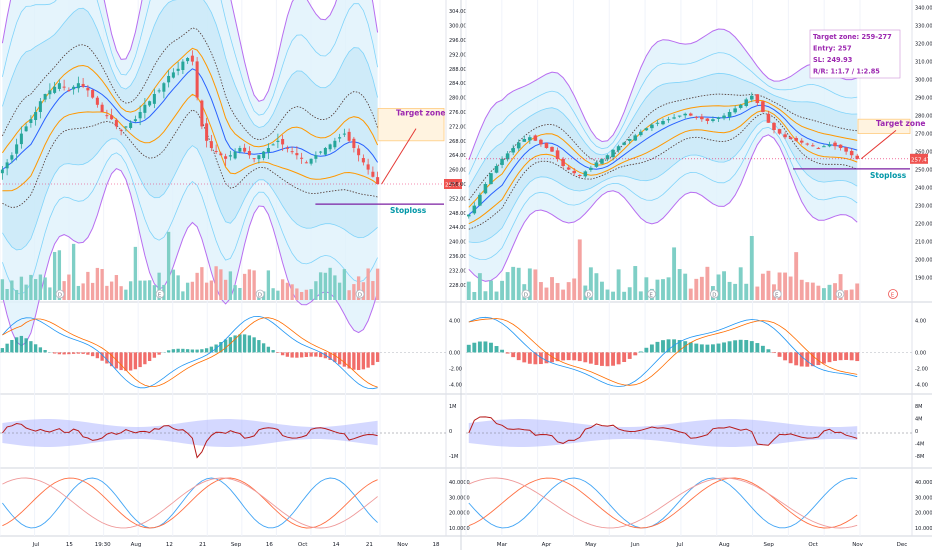 The image size is (932, 554). Describe the element at coordinates (336, 545) in the screenshot. I see `time-tick-label: 14` at that location.